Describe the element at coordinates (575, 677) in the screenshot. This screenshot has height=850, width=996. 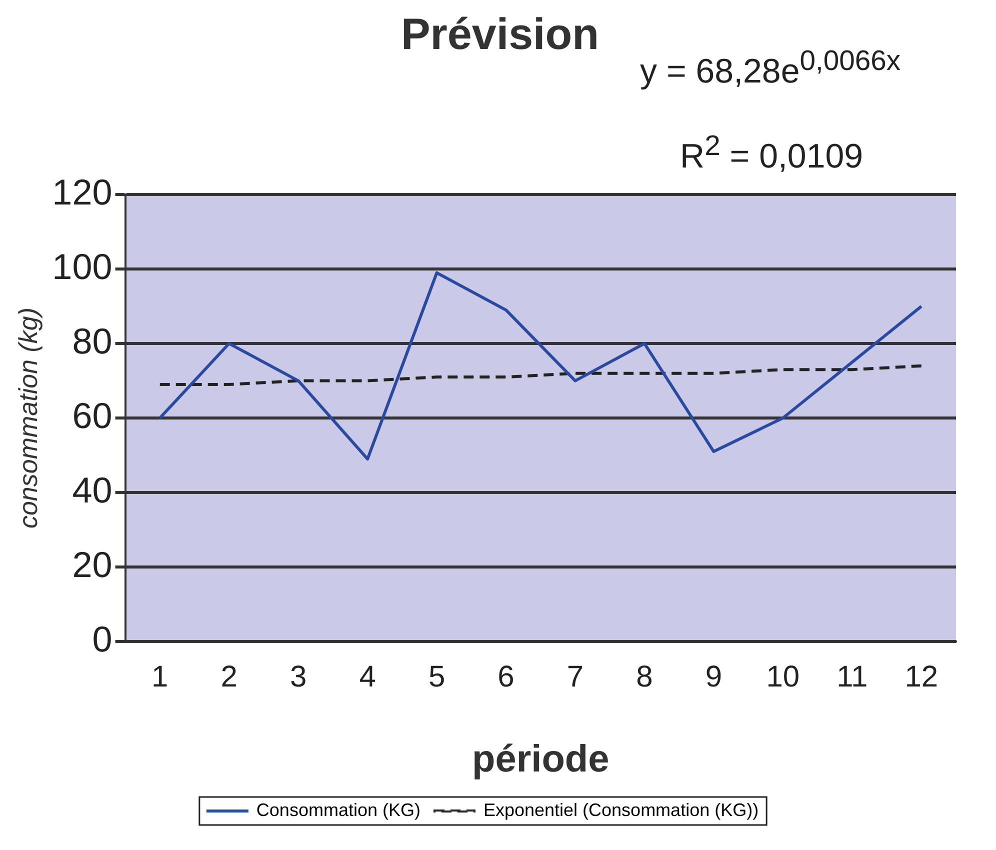
I see `x-tick-label: 7` at that location.